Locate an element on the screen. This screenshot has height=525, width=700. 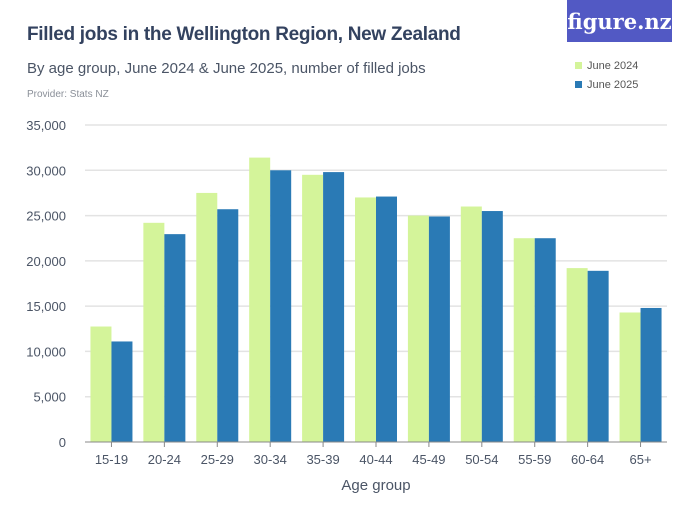
y-tick-label: 25,000 is located at coordinates (46, 216).